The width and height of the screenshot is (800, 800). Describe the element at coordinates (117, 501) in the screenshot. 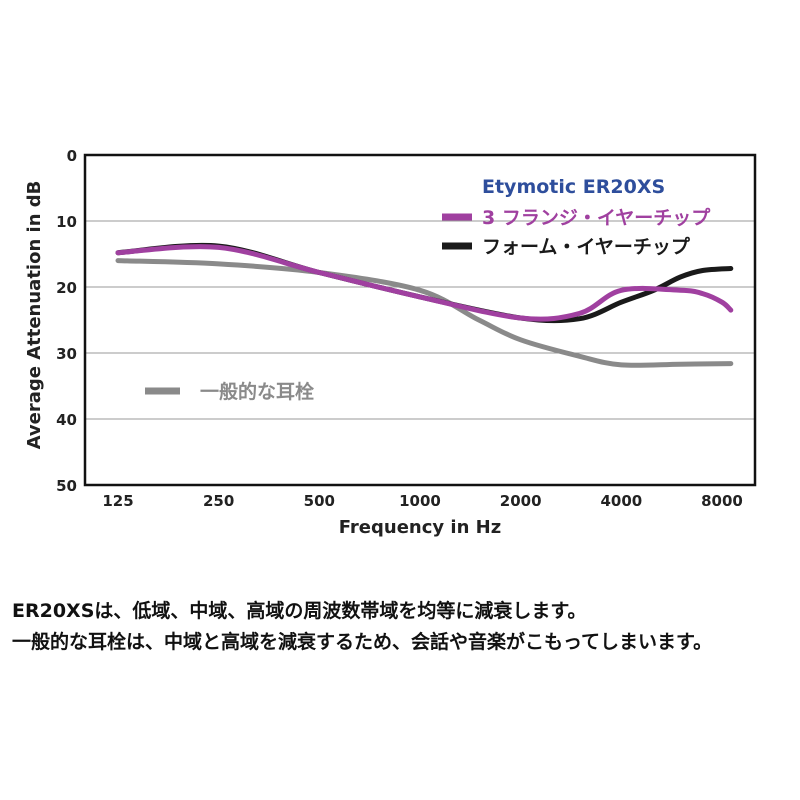

I see `x-tick-label: 125` at that location.